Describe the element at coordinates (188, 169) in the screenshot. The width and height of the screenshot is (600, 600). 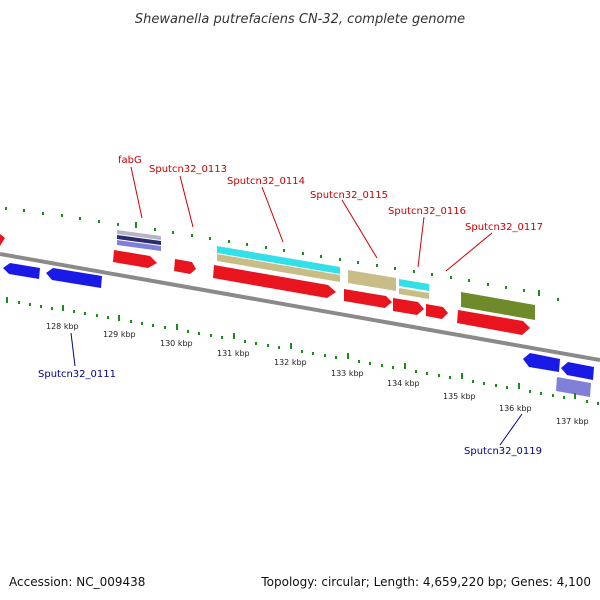
I see `gene-label-sputcn32-0113: Sputcn32_0113` at that location.